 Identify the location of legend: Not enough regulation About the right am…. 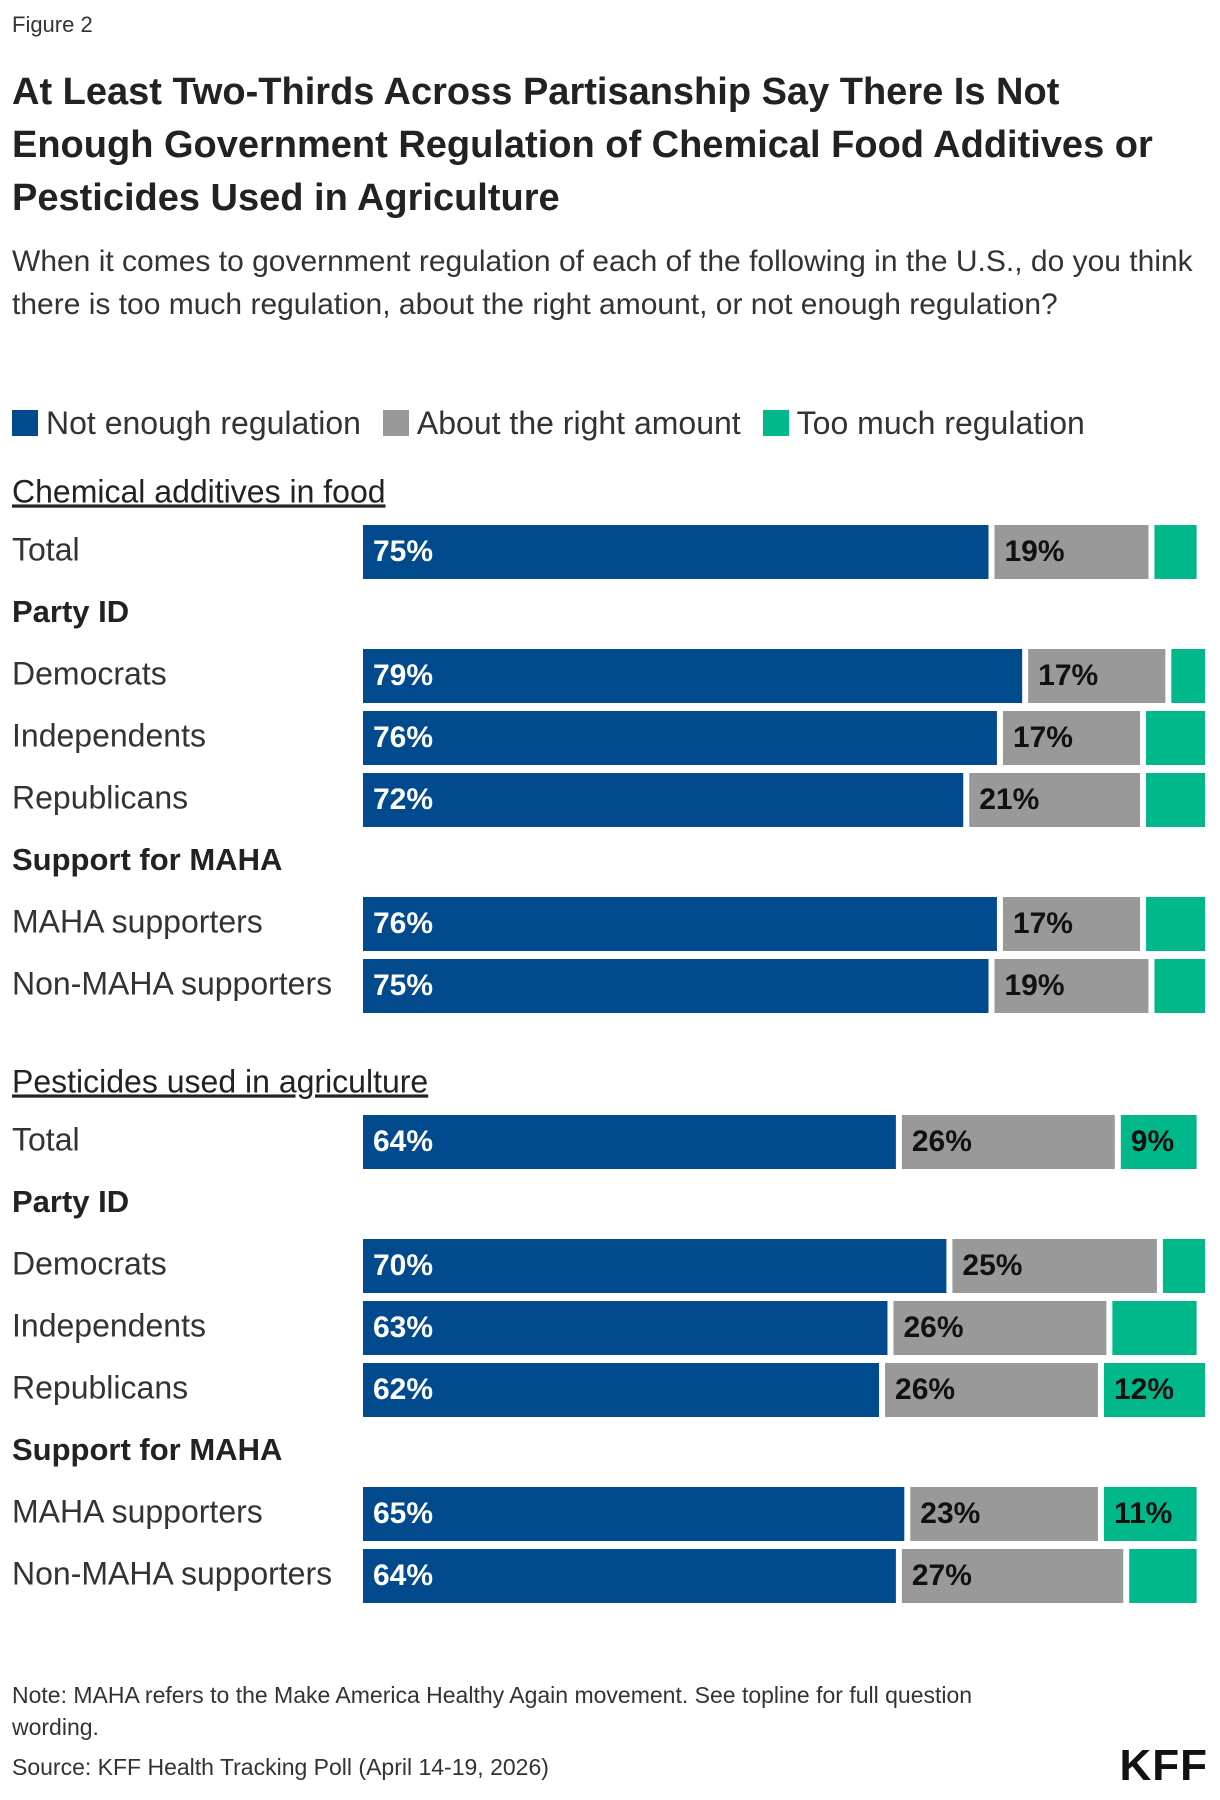
(559, 423).